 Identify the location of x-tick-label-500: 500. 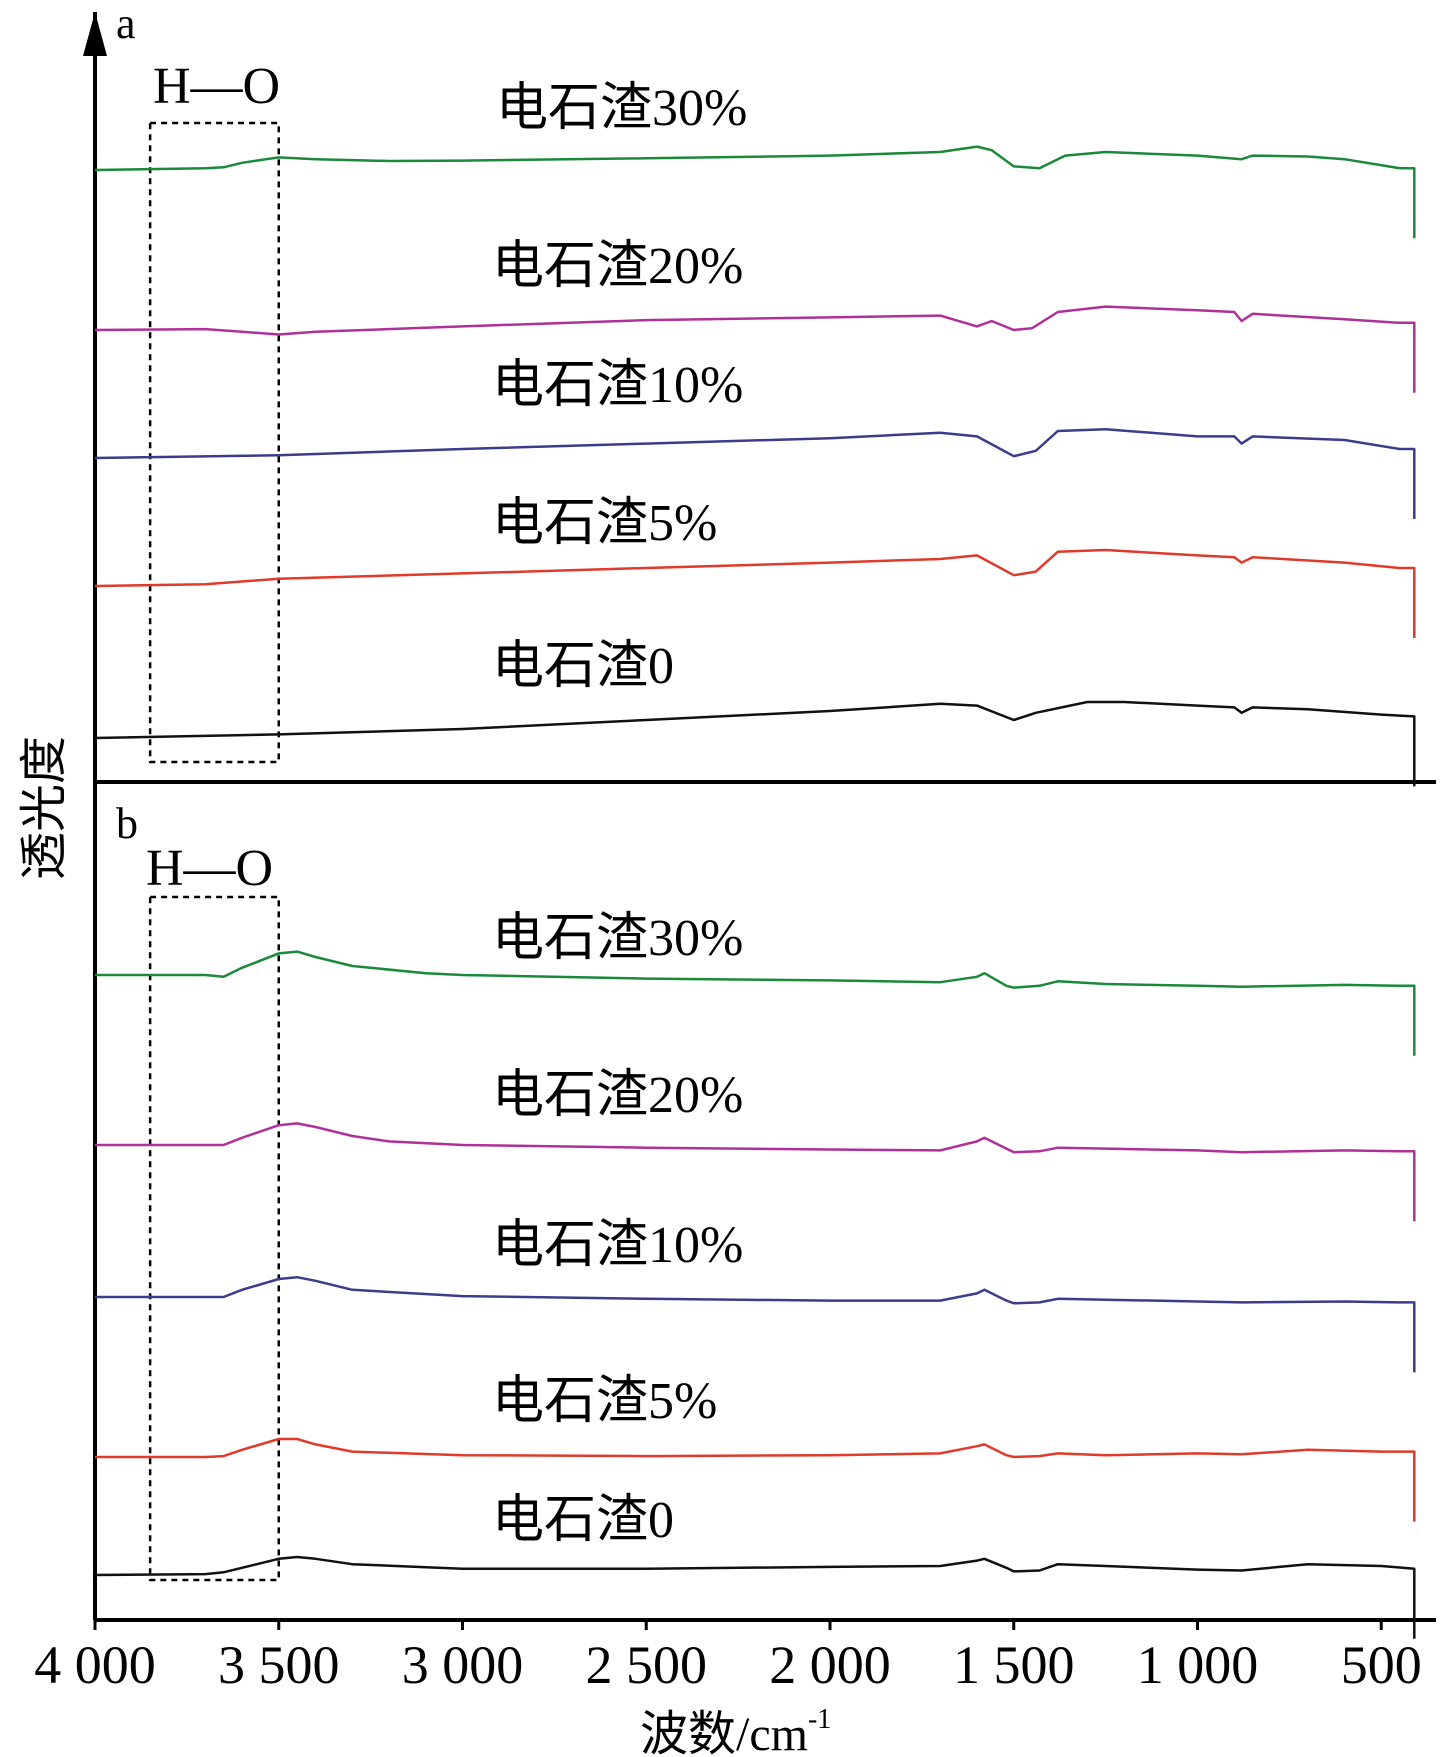
(1381, 1665).